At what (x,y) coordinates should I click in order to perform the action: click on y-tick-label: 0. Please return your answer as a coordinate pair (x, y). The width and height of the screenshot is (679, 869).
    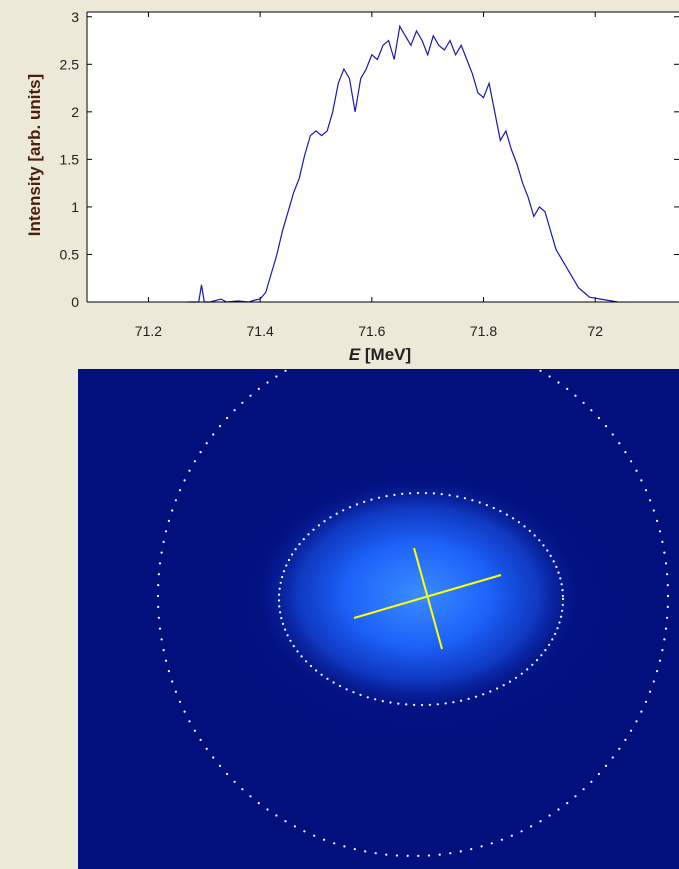
    Looking at the image, I should click on (75, 302).